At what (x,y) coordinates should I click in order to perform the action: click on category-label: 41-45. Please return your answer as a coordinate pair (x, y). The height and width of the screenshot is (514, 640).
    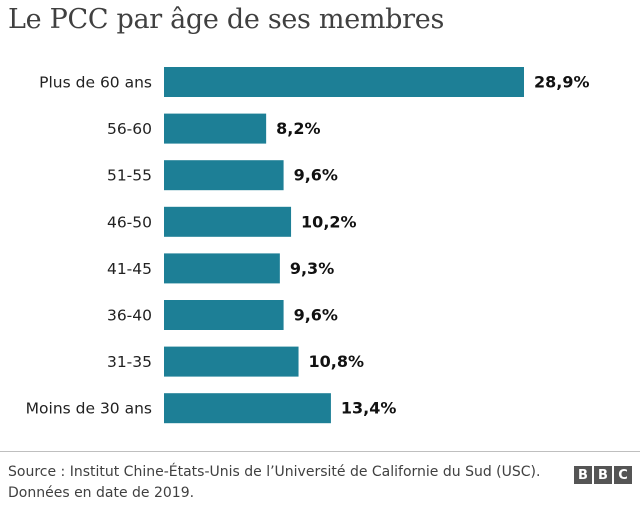
    Looking at the image, I should click on (129, 269).